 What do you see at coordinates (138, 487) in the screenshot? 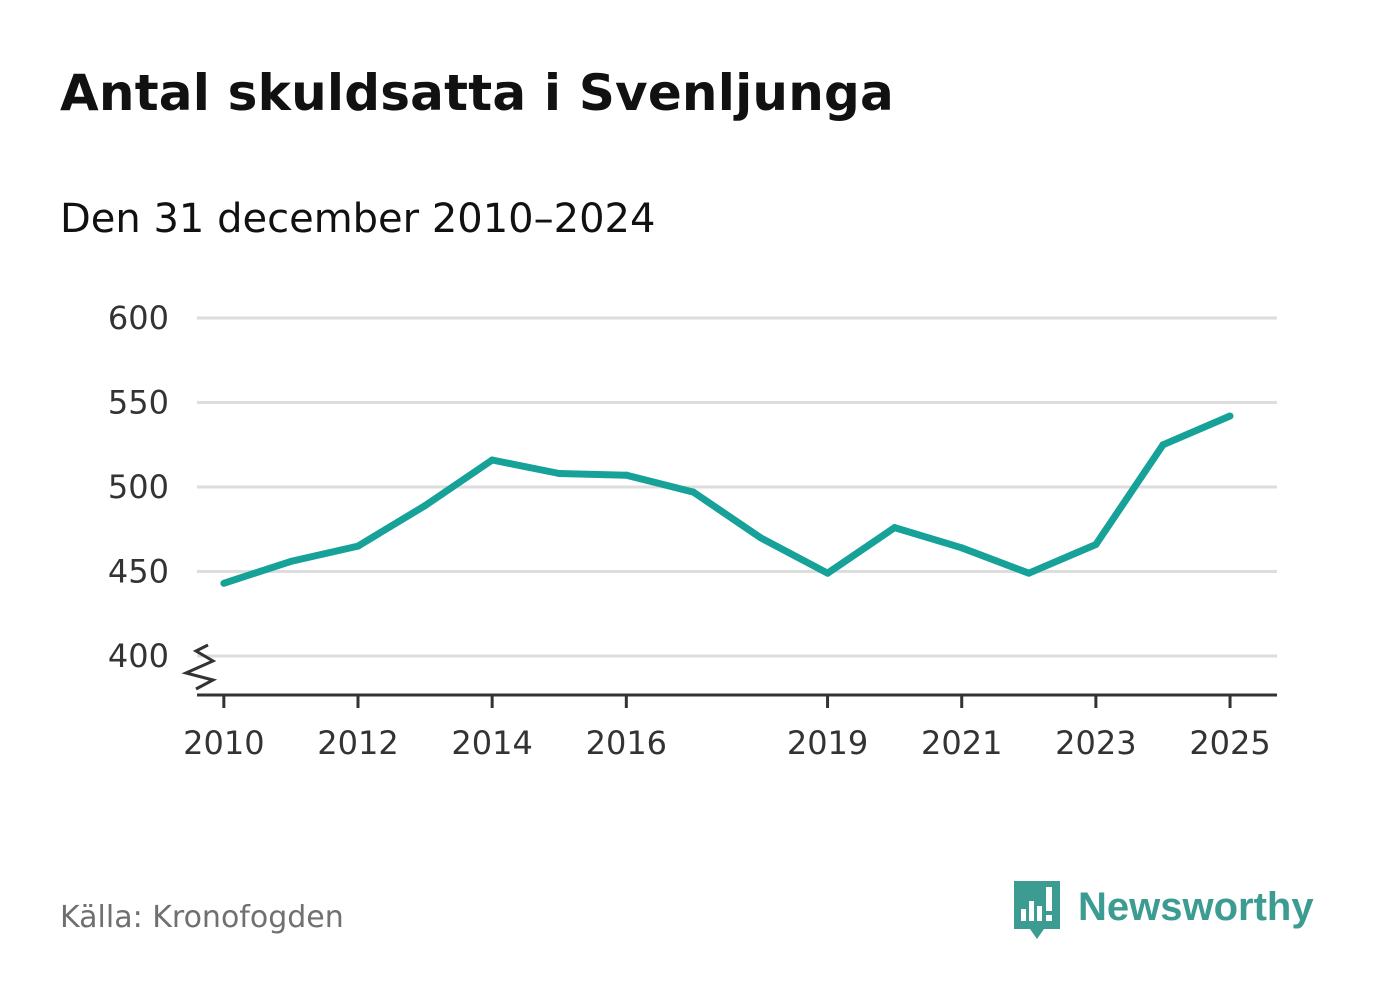
I see `y-tick-label-500: 500` at bounding box center [138, 487].